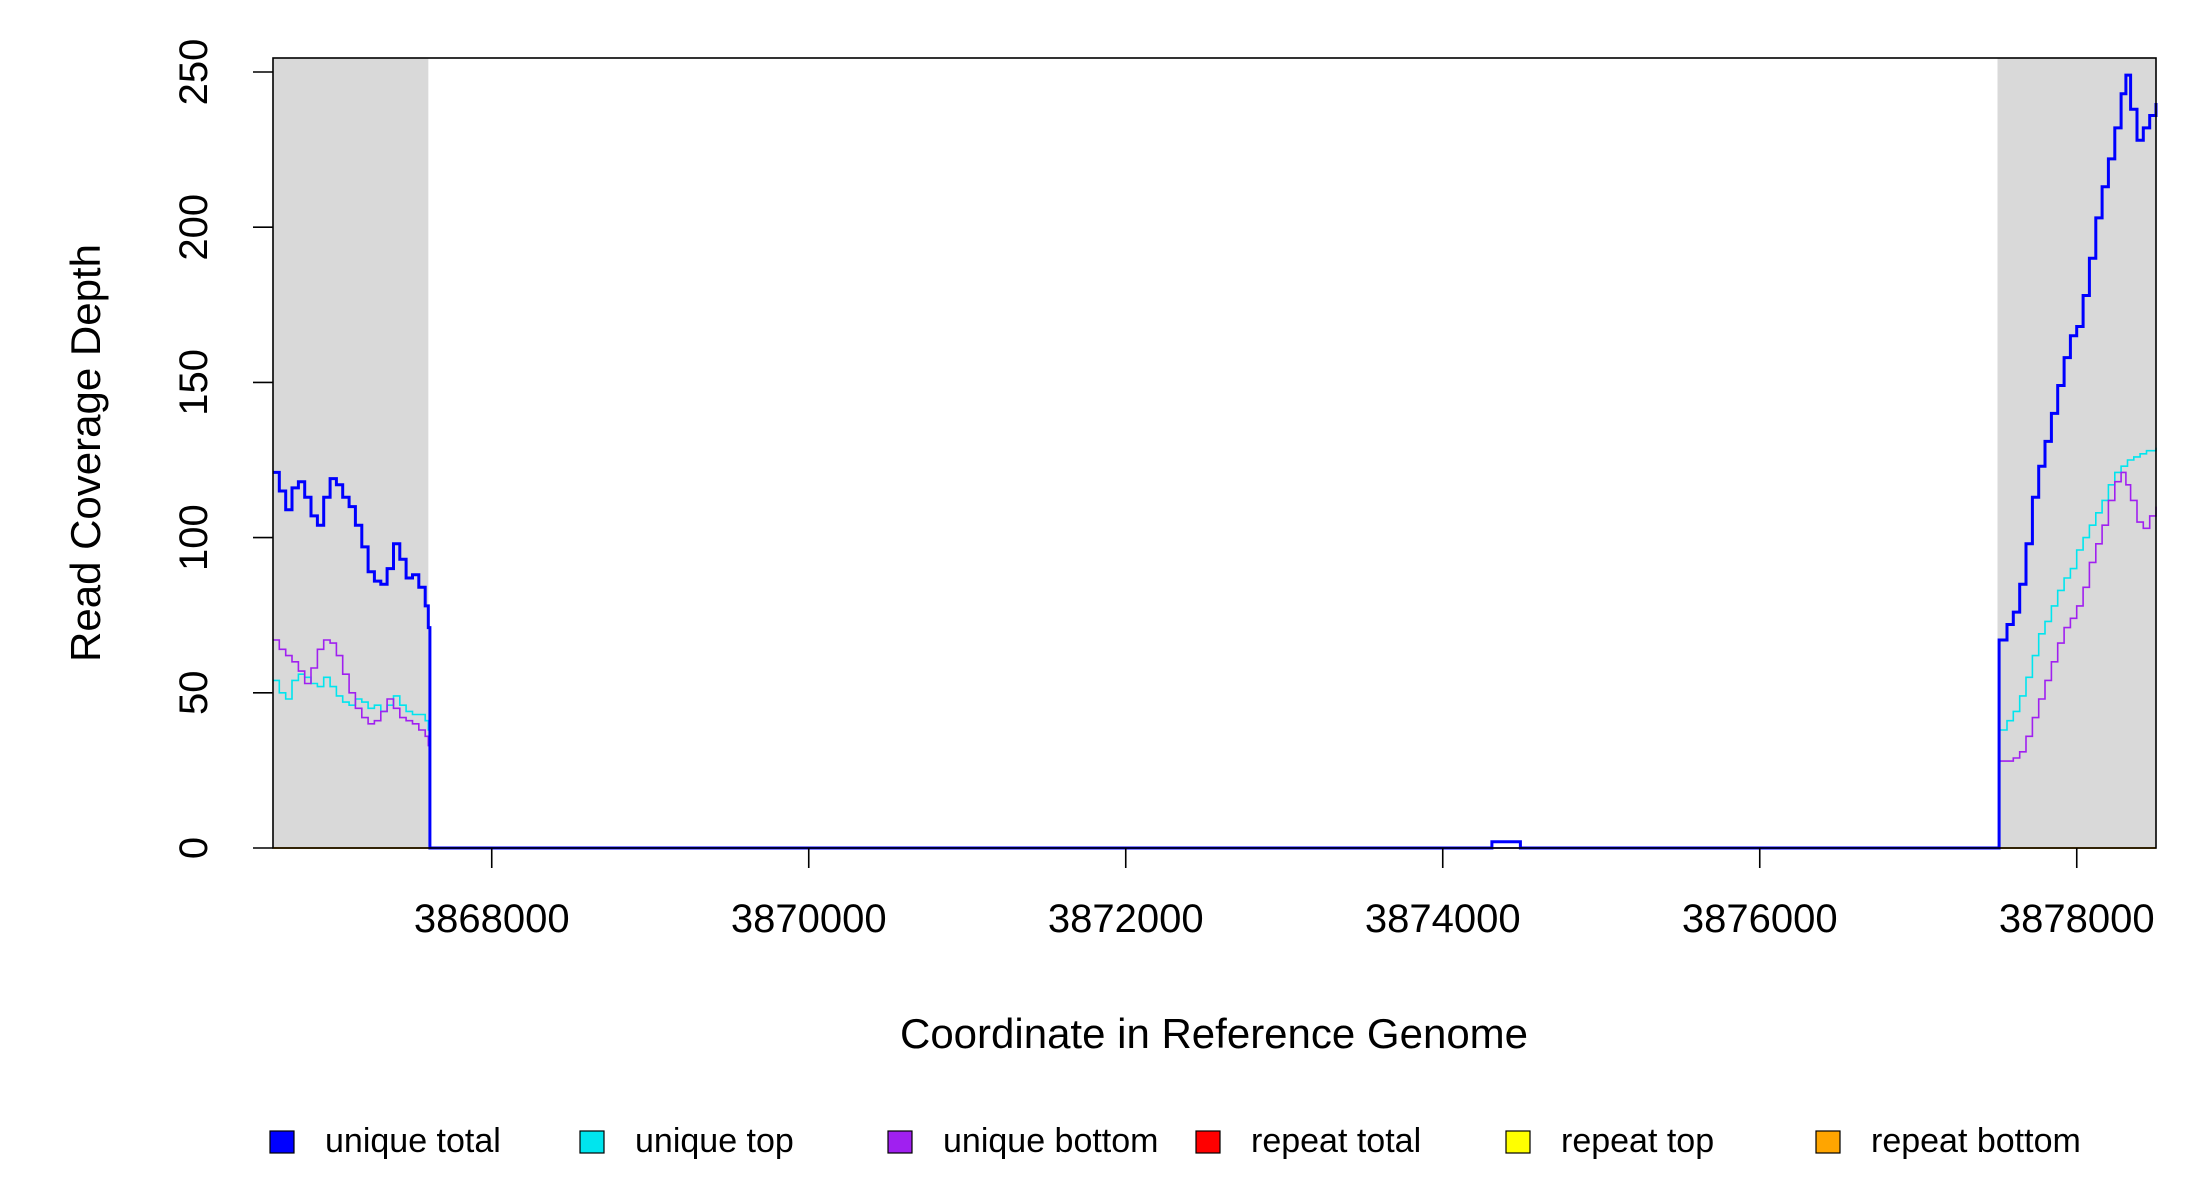  I want to click on legend-label: unique bottom, so click(1051, 1141).